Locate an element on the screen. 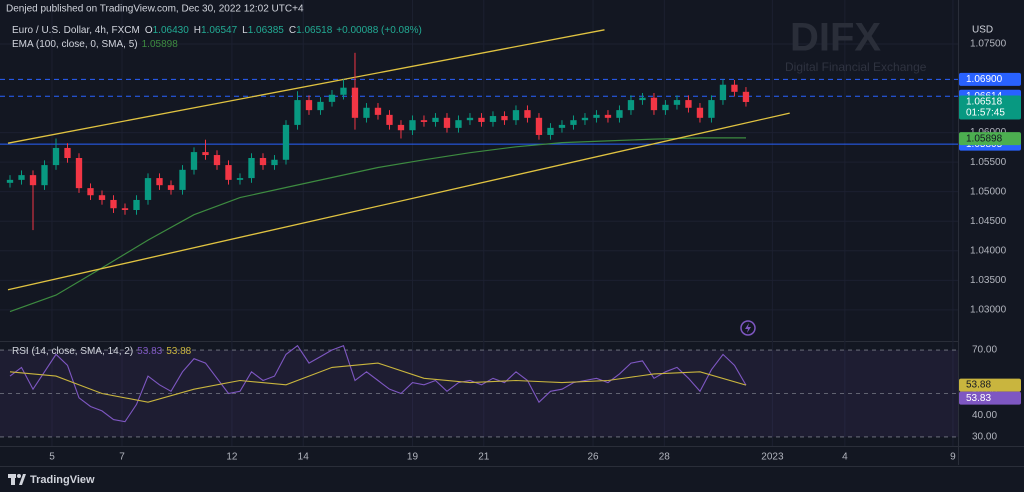 This screenshot has height=492, width=1024. x-tick-label: 21 is located at coordinates (484, 457).